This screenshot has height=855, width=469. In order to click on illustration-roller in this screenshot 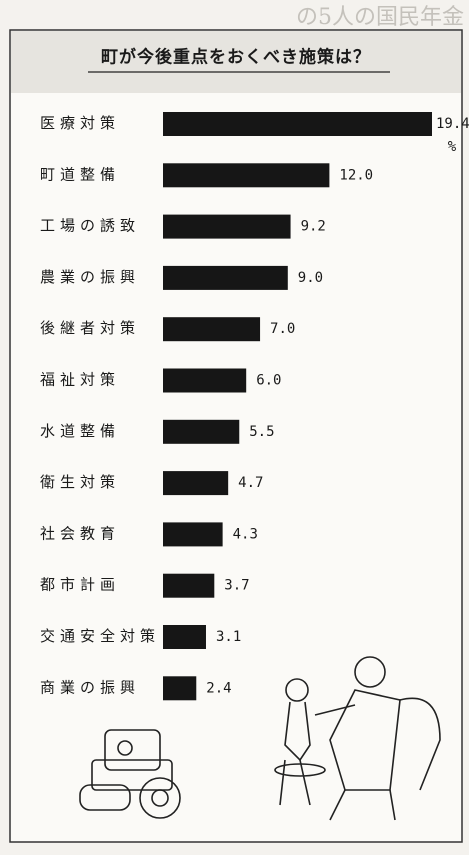, I will do `click(130, 774)`.